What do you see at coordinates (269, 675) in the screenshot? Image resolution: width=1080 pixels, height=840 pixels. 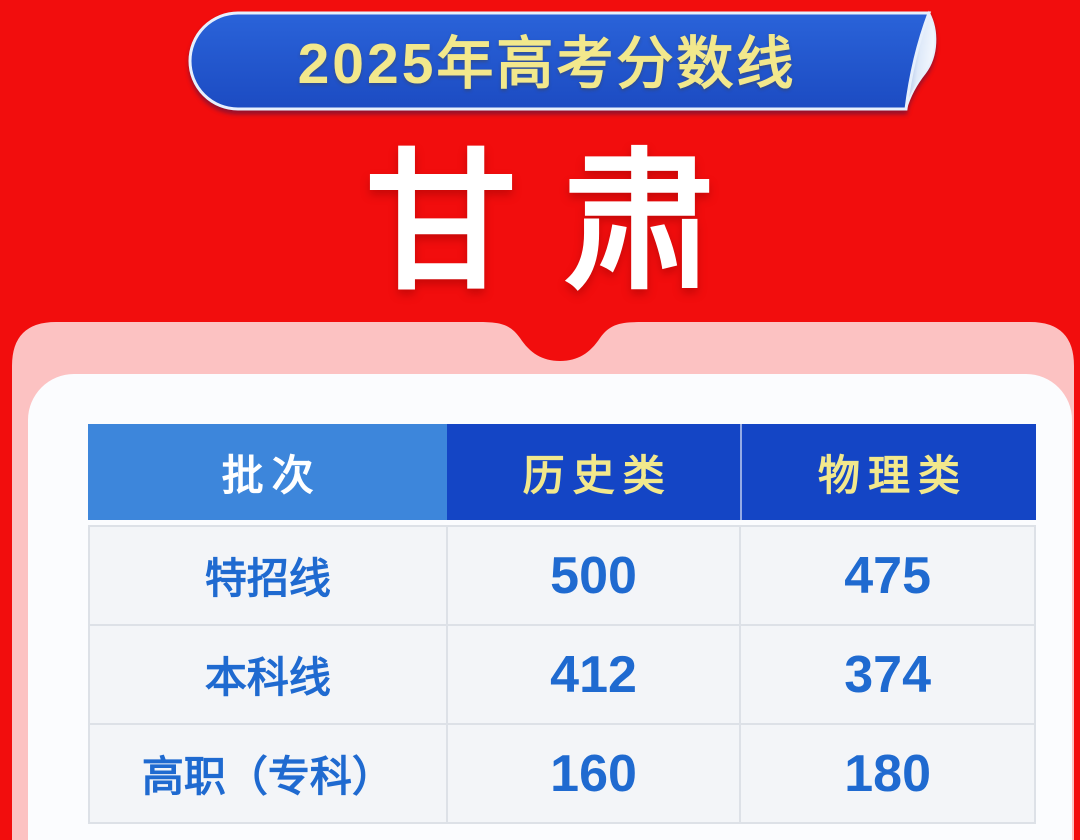 I see `row-label: 本科线` at bounding box center [269, 675].